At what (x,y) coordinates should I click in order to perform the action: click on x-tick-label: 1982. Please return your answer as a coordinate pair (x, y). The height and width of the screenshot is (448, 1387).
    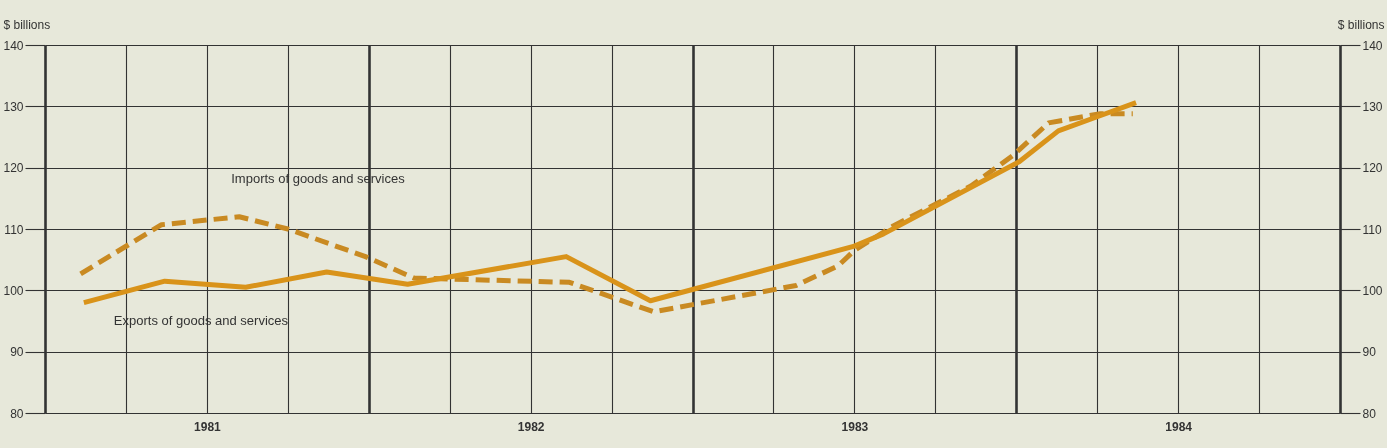
    Looking at the image, I should click on (531, 426).